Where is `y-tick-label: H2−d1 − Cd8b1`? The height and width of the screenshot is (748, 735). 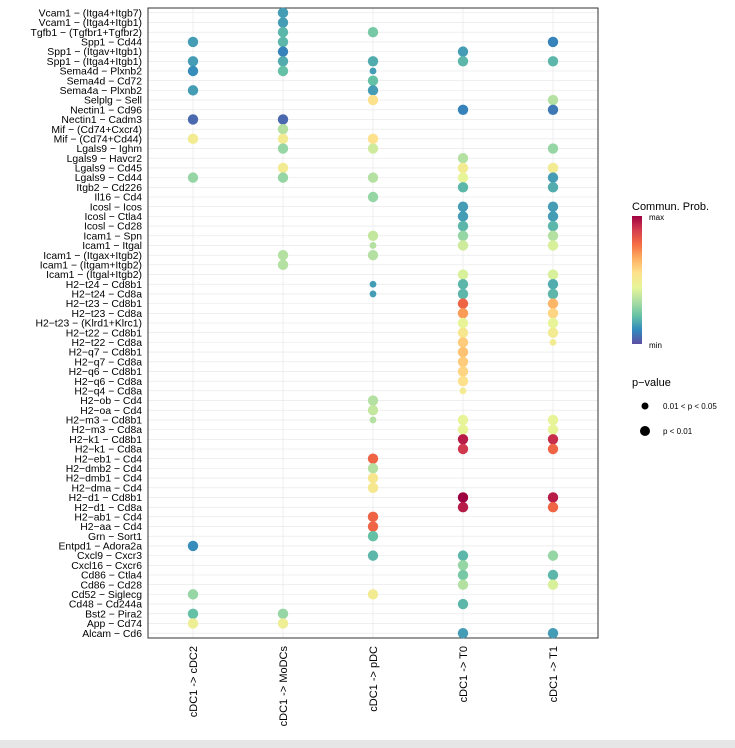 y-tick-label: H2−d1 − Cd8b1 is located at coordinates (106, 498).